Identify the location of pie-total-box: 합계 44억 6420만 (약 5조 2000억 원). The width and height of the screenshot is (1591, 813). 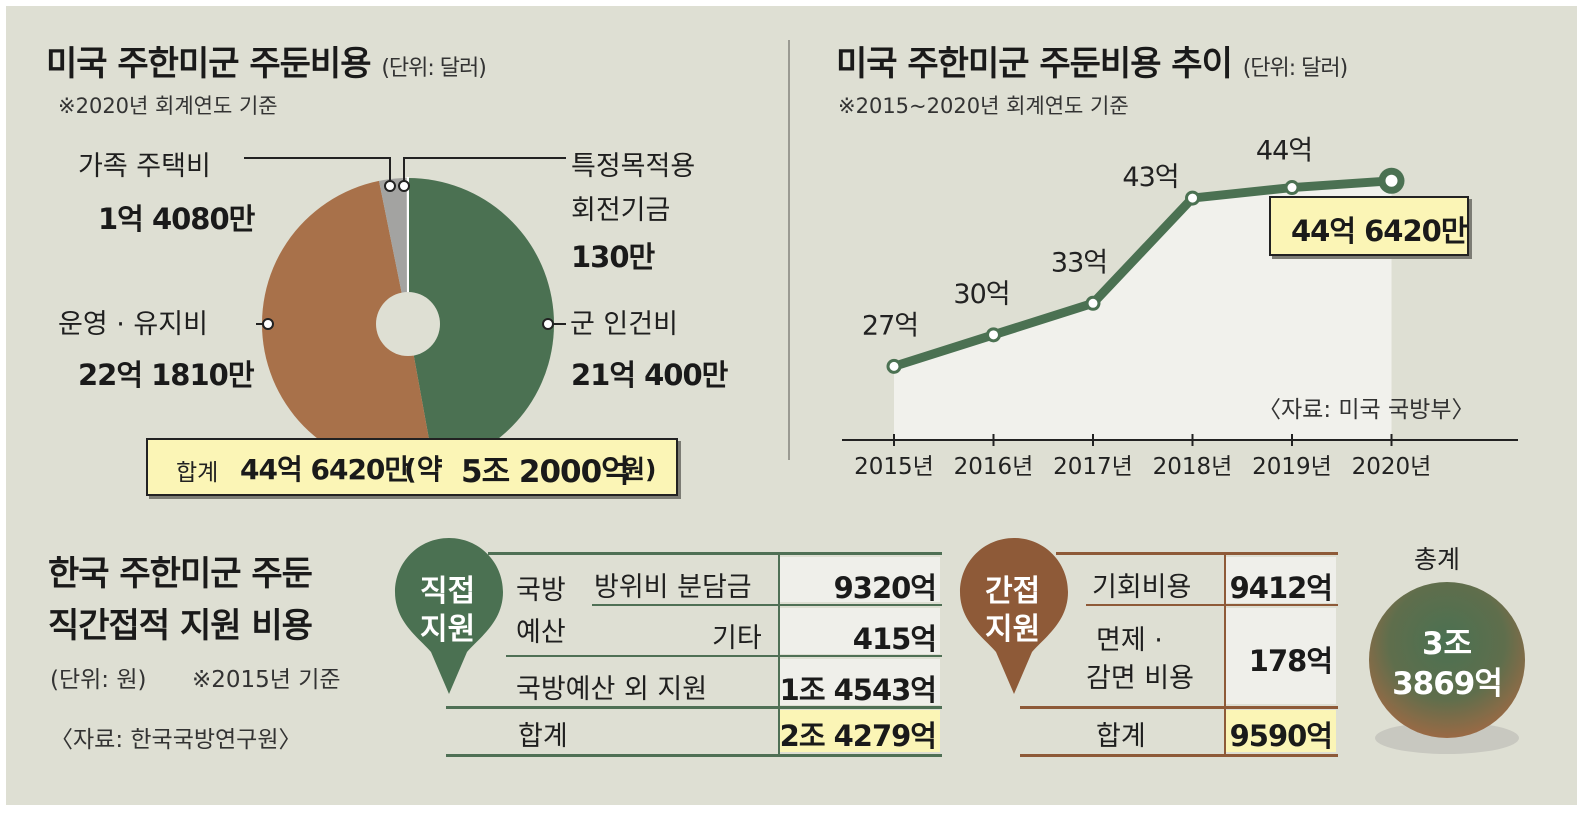
(412, 467).